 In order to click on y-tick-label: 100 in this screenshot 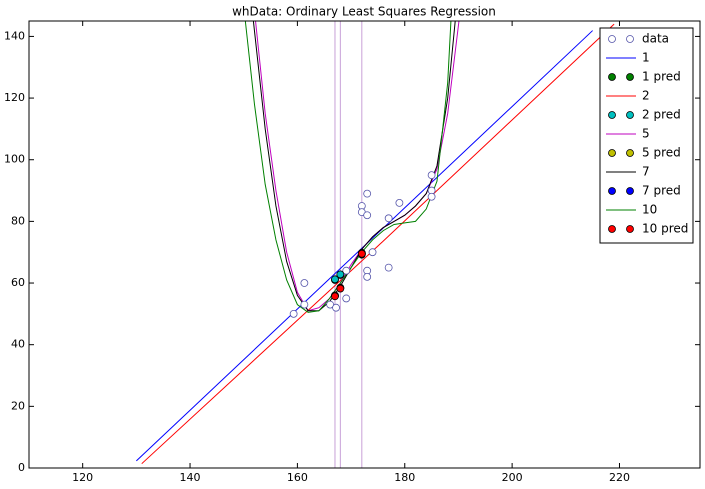, I will do `click(14, 159)`.